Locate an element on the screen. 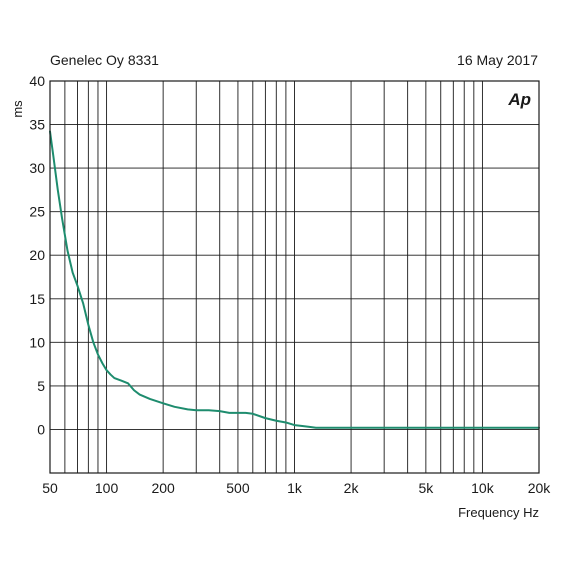 This screenshot has width=564, height=564. chart-header-left: Genelec Oy 8331 is located at coordinates (104, 60).